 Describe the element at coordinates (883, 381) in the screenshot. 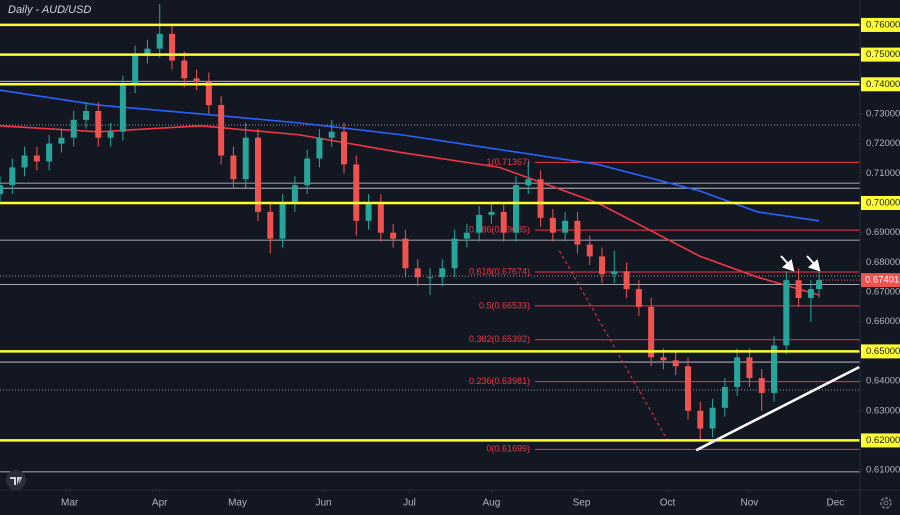

I see `y-tick-label: 0.64000` at that location.